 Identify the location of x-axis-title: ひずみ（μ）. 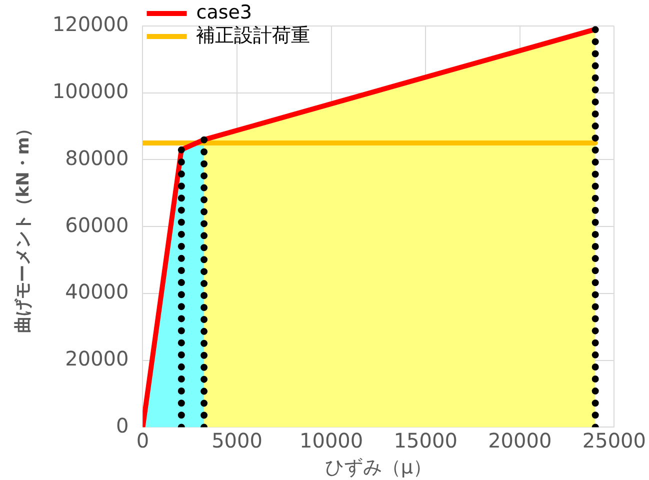
(378, 467).